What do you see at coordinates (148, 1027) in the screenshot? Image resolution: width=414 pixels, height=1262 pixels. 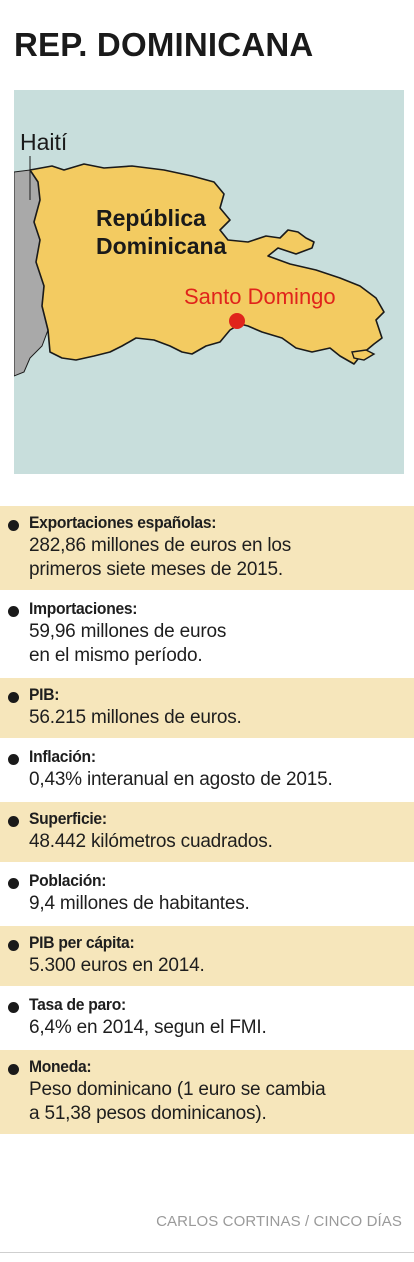 I see `fact-value: 6,4% en 2014, segun el FMI.` at bounding box center [148, 1027].